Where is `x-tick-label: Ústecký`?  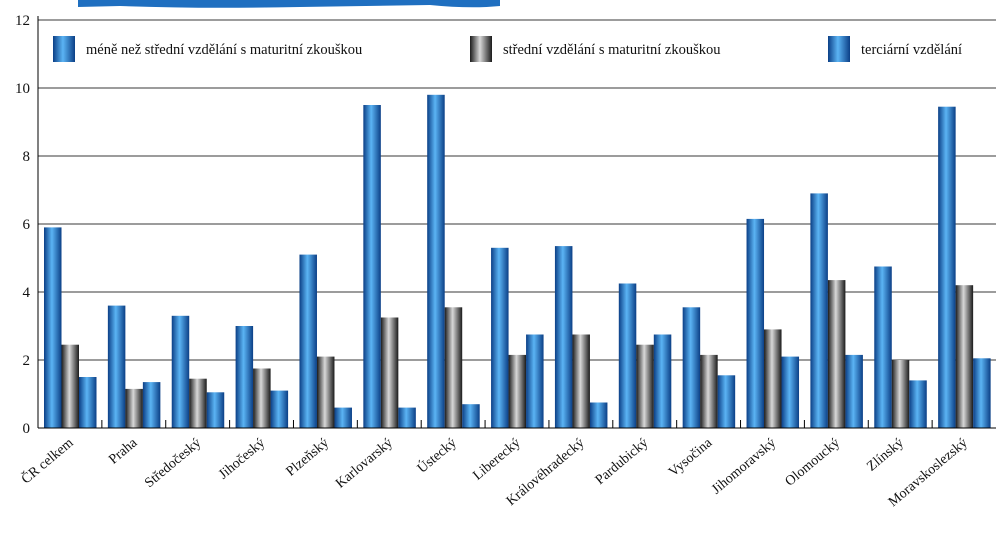
x-tick-label: Ústecký is located at coordinates (437, 455).